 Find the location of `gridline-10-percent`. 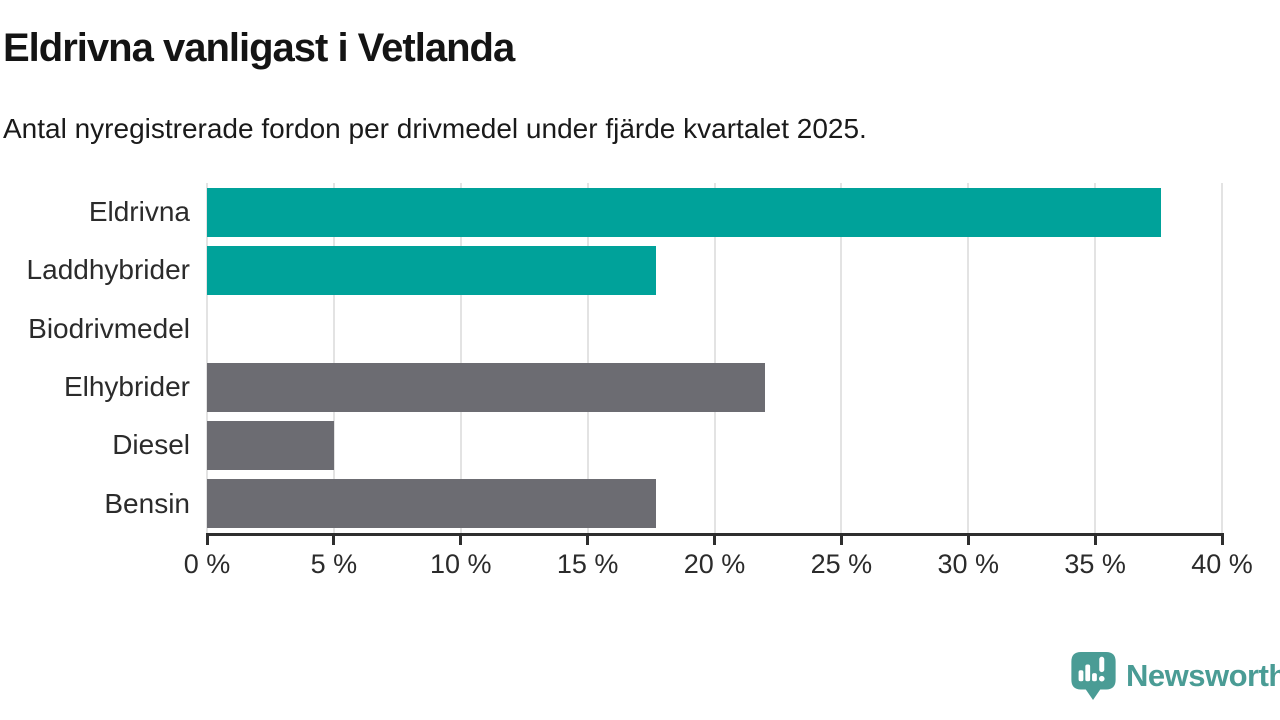

gridline-10-percent is located at coordinates (460, 358).